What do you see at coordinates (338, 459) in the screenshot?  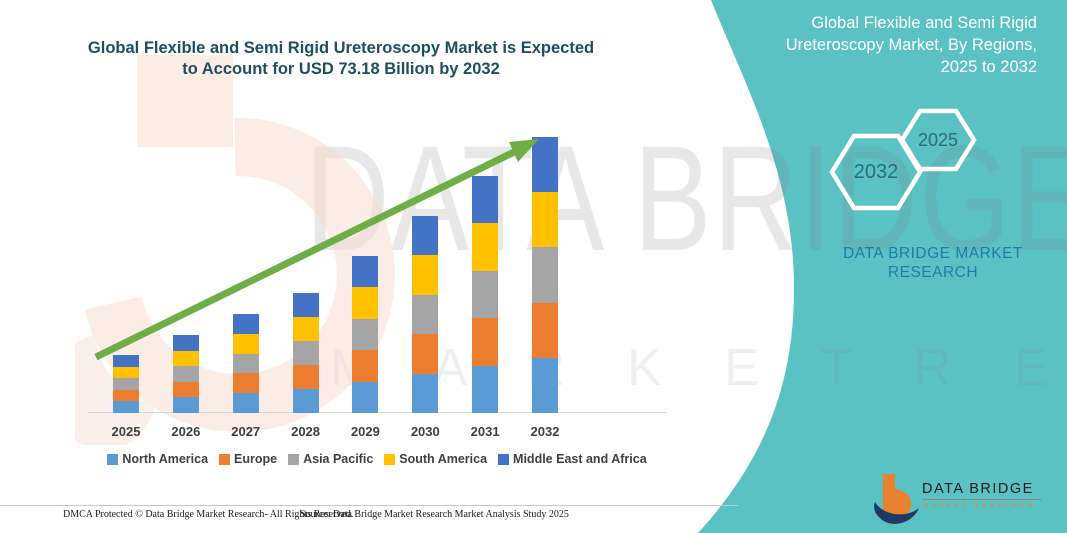 I see `legend-label: Asia Pacific` at bounding box center [338, 459].